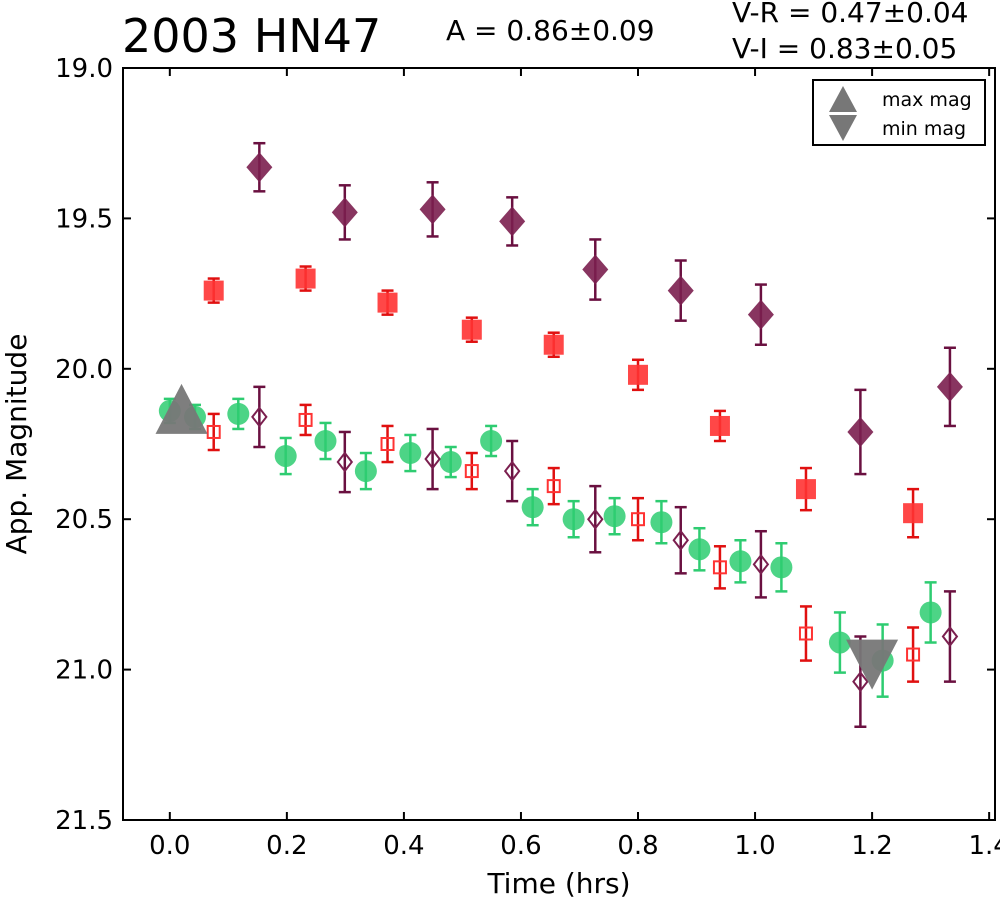 The image size is (1000, 905). I want to click on y-tick-label: 19.5, so click(84, 219).